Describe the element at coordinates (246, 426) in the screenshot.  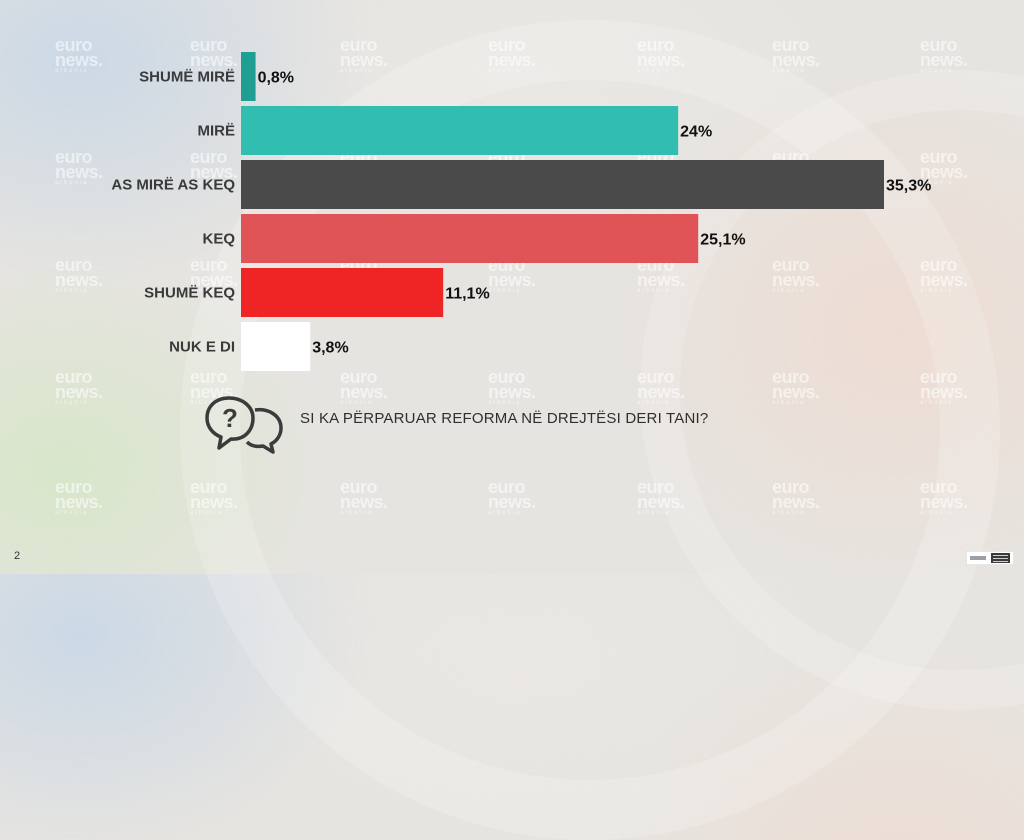
I see `chat-question-icon: ?` at that location.